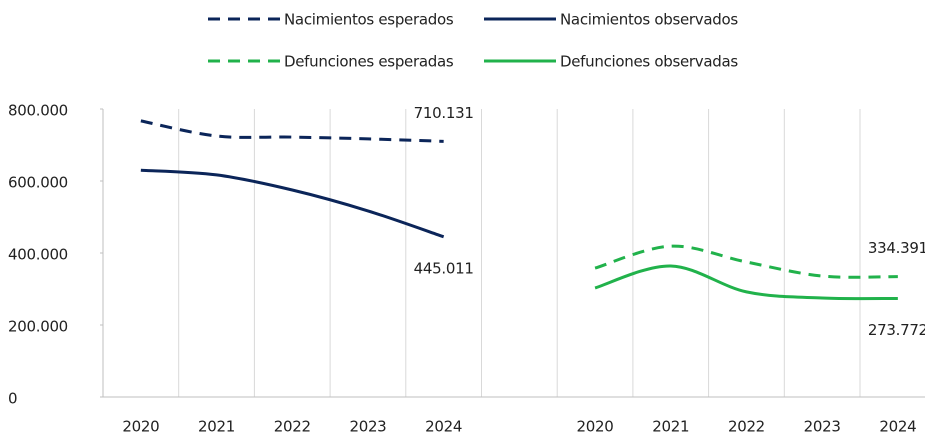 The image size is (925, 436). I want to click on y-tick-label: 600.000, so click(38, 183).